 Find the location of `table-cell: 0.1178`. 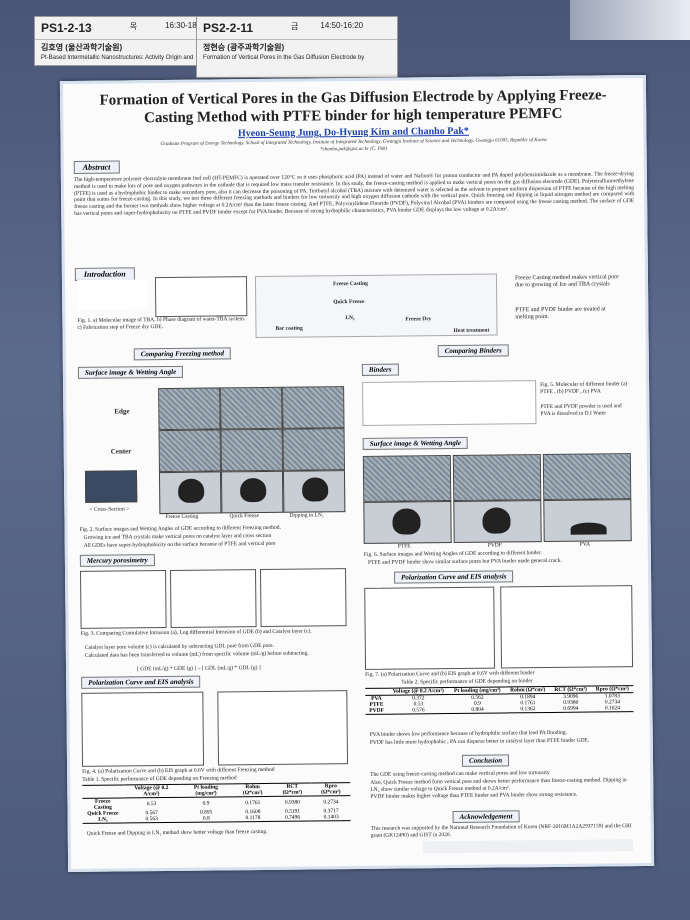

table-cell: 0.1178 is located at coordinates (253, 818).